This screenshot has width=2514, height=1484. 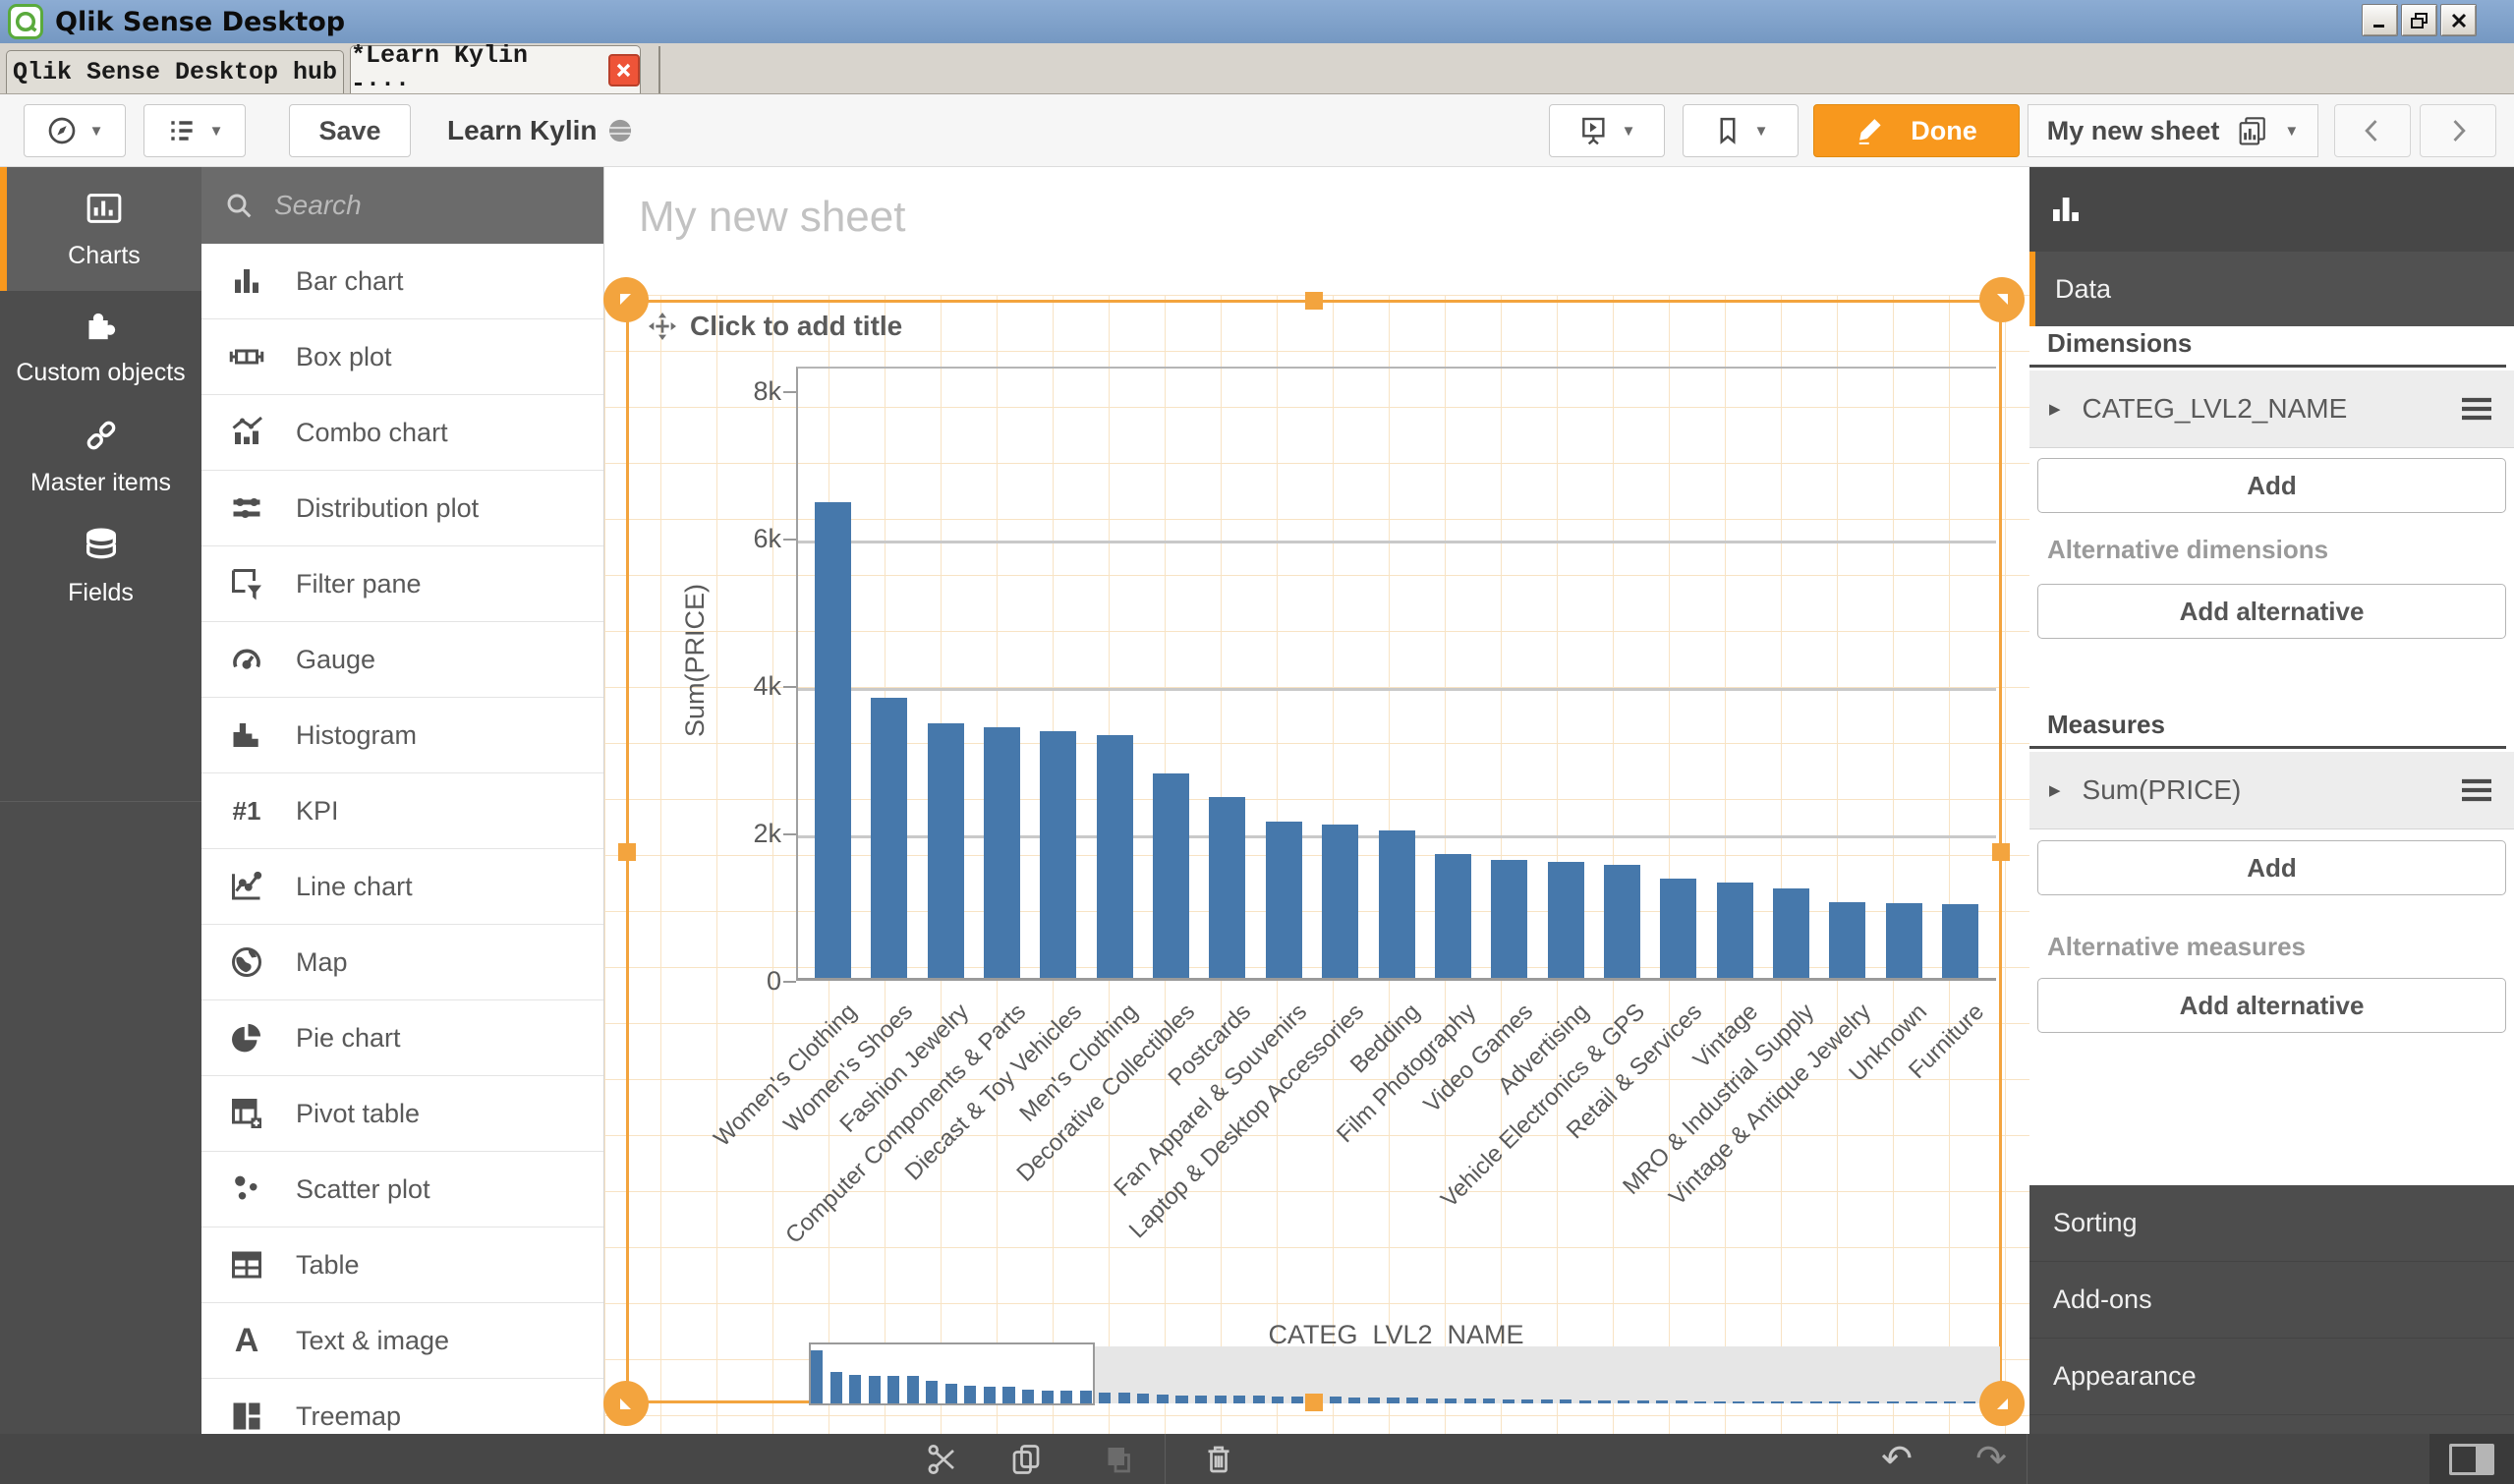 I want to click on chart-scroll-navigator, so click(x=1404, y=1373).